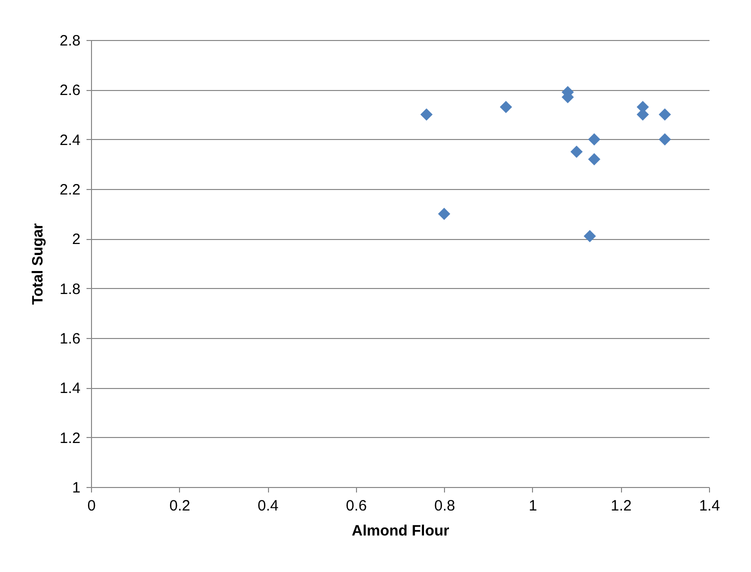 The image size is (751, 572). Describe the element at coordinates (91, 506) in the screenshot. I see `x-tick-label: 0` at that location.